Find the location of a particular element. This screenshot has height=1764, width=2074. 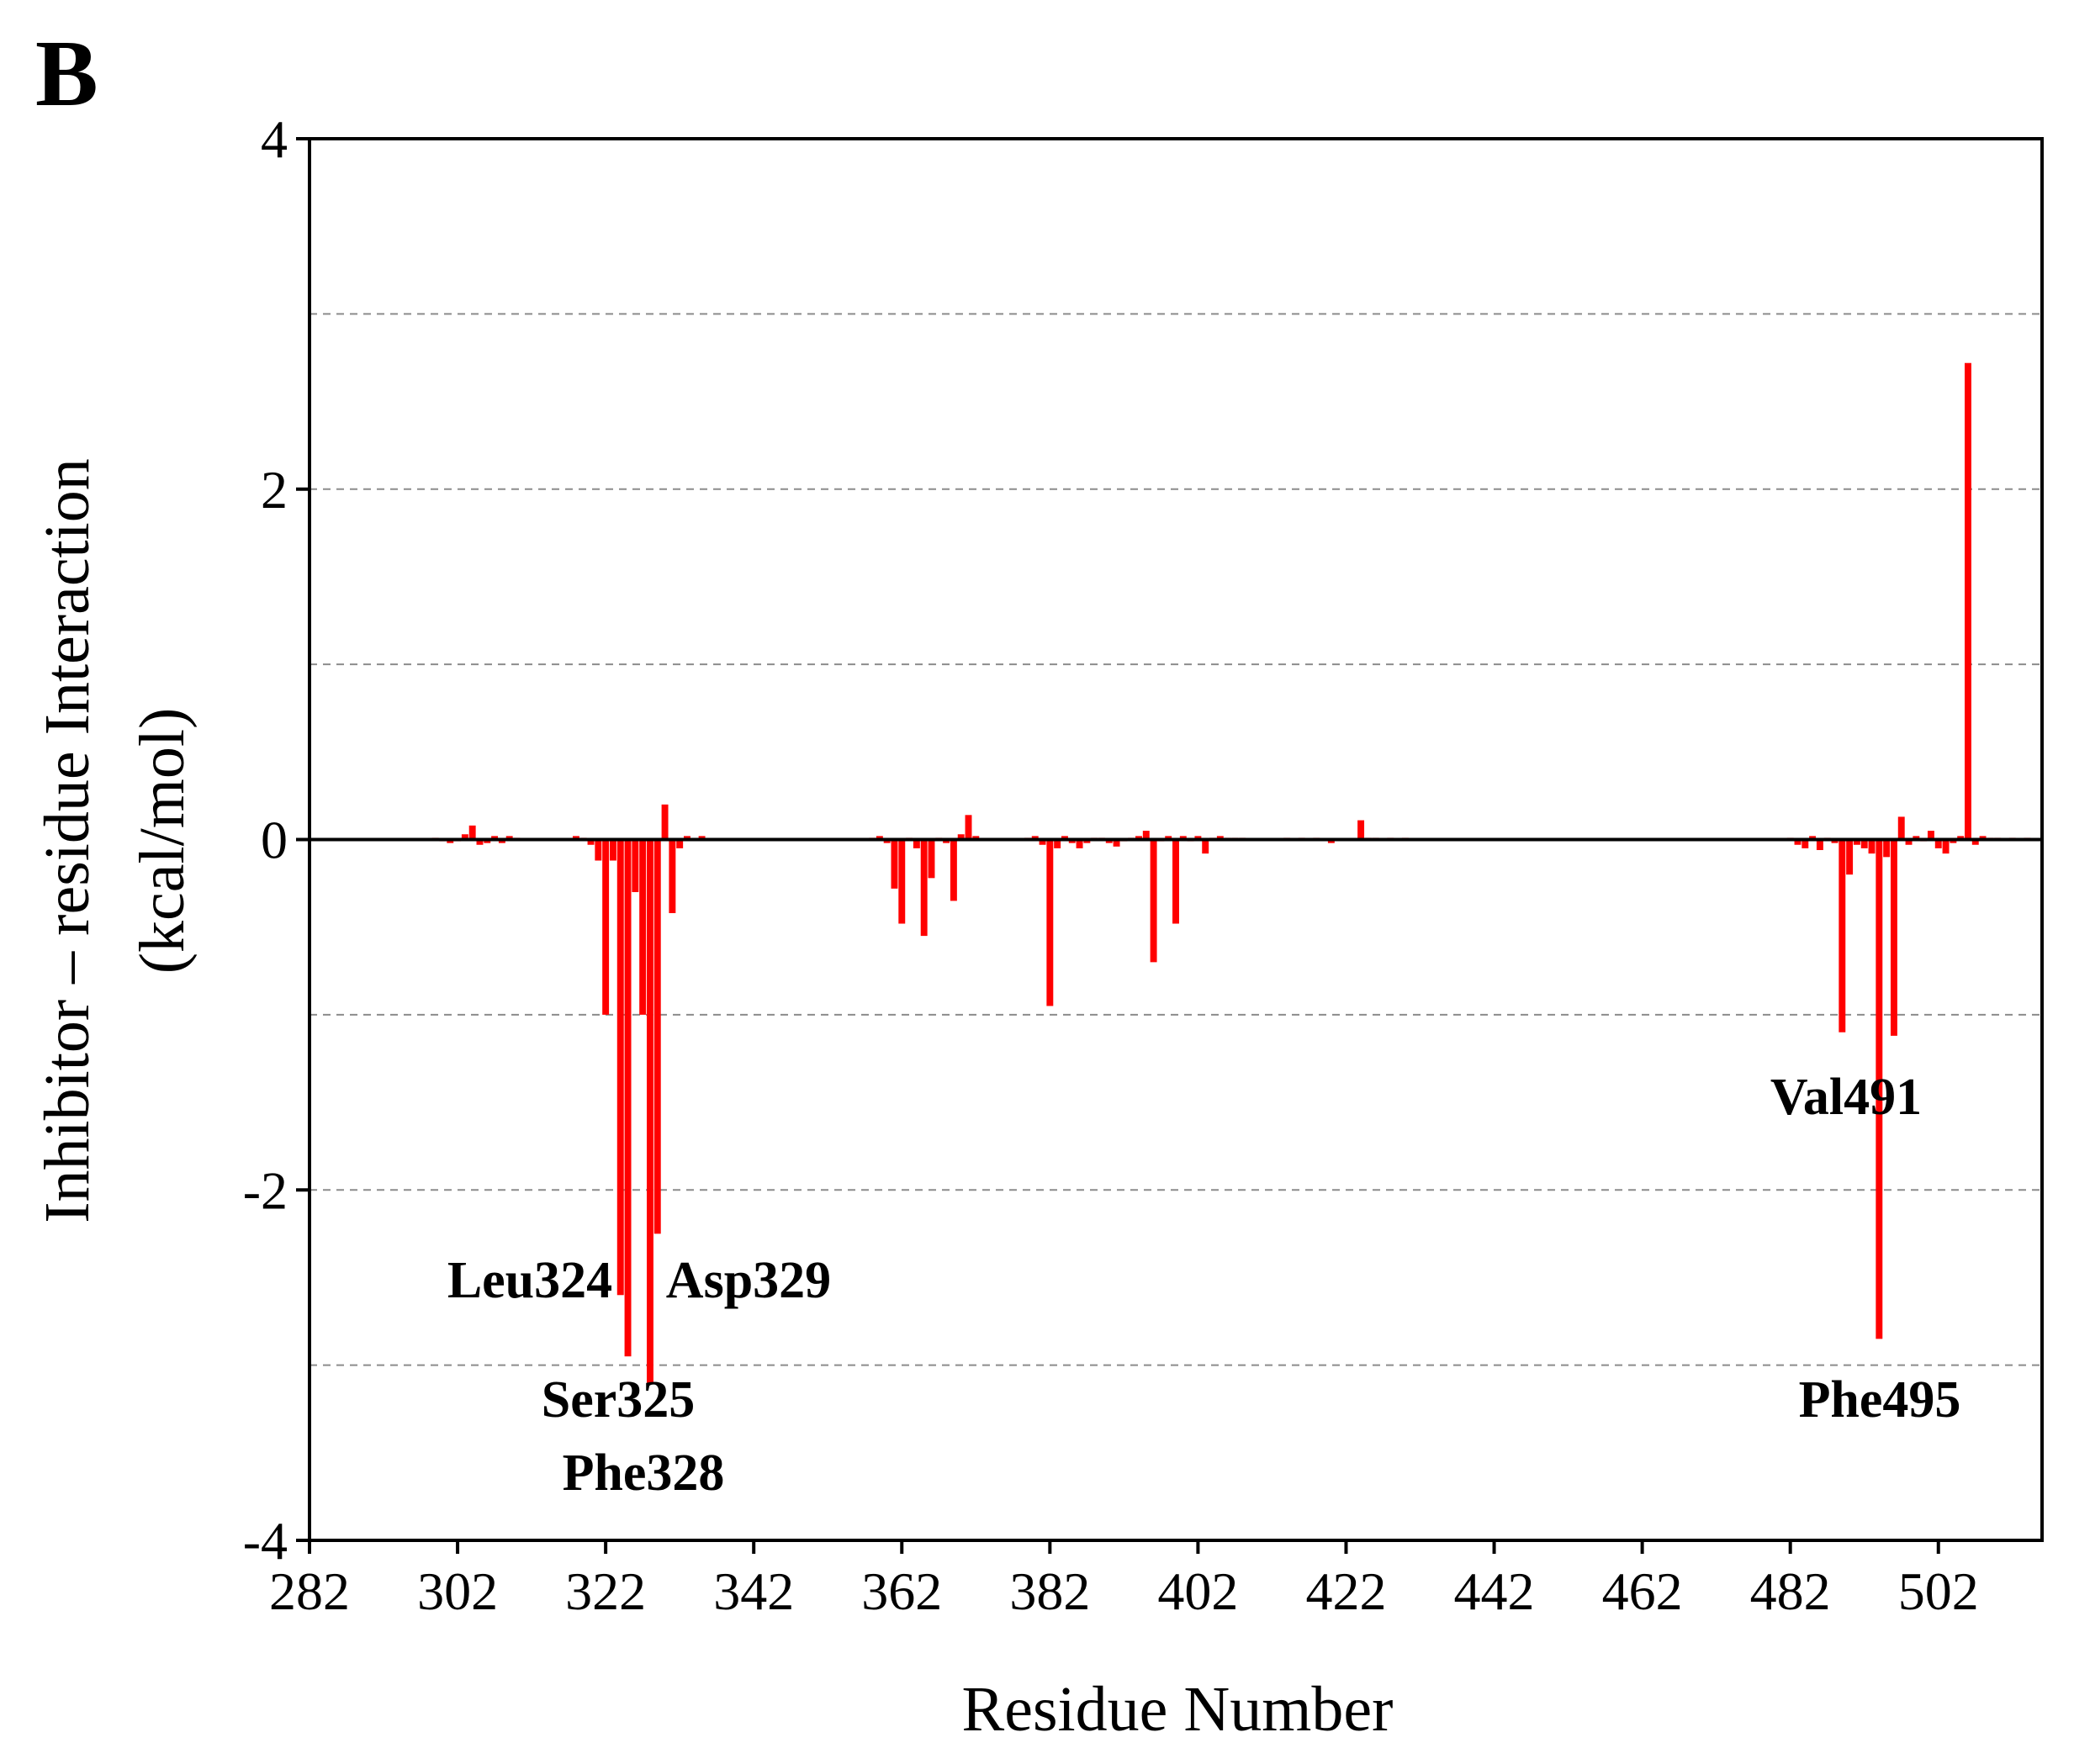

x-tick-label: 502 is located at coordinates (1938, 1591).